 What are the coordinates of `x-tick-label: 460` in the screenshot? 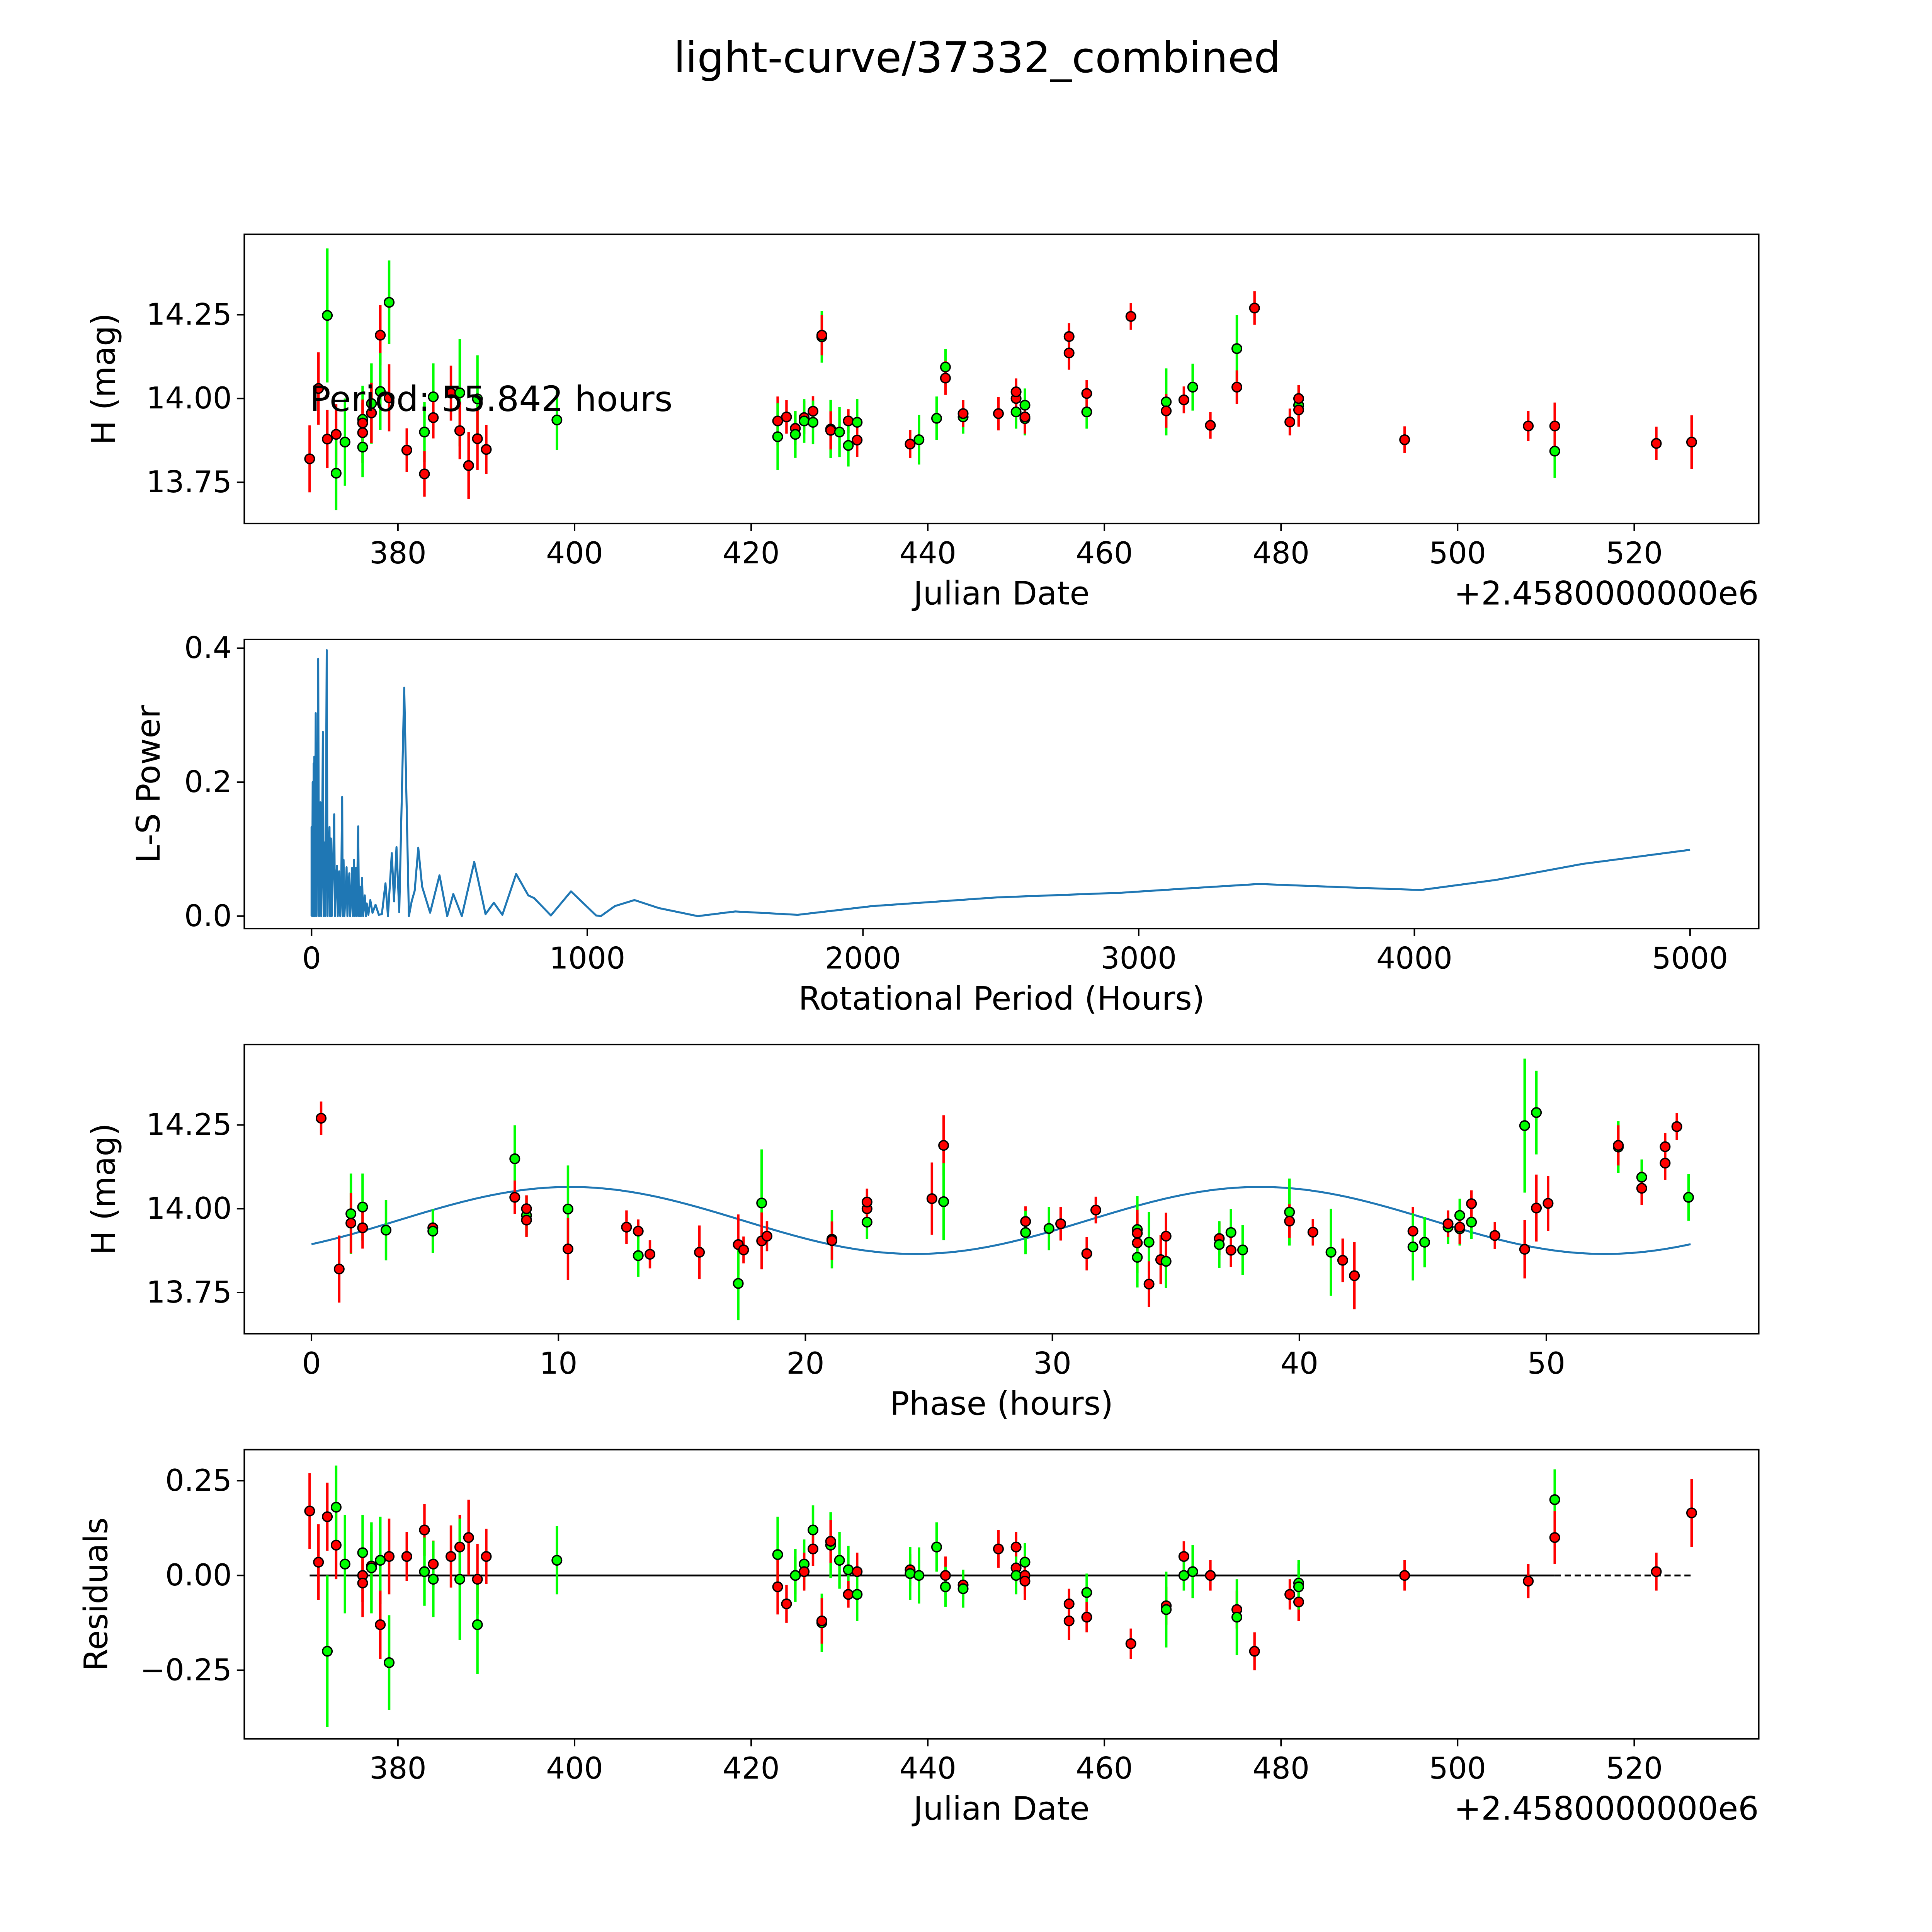 It's located at (1105, 1769).